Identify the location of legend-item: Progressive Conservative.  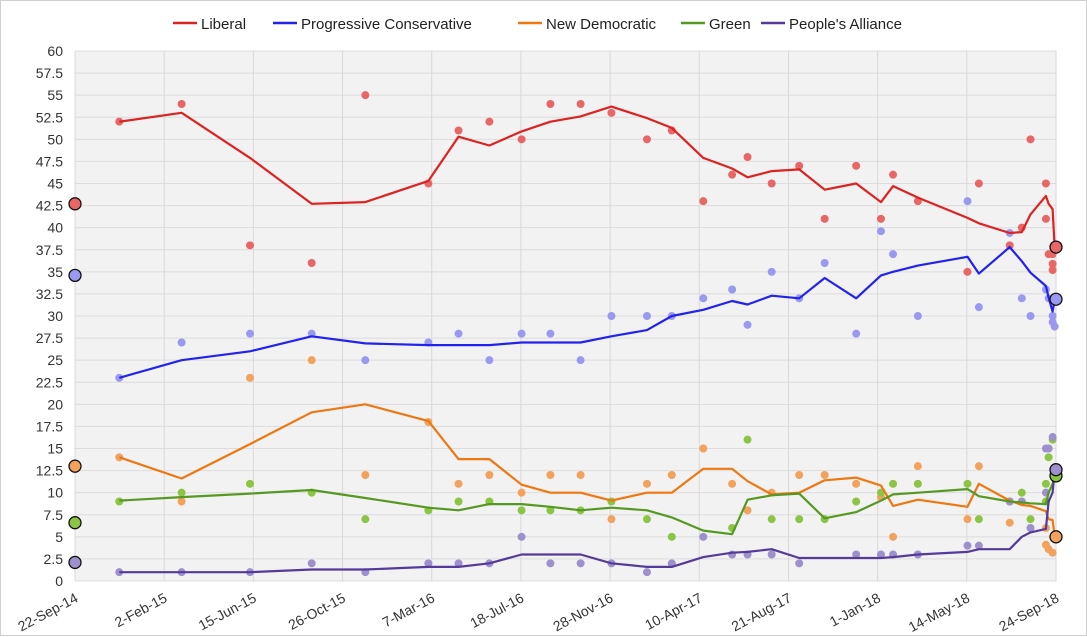
(372, 24).